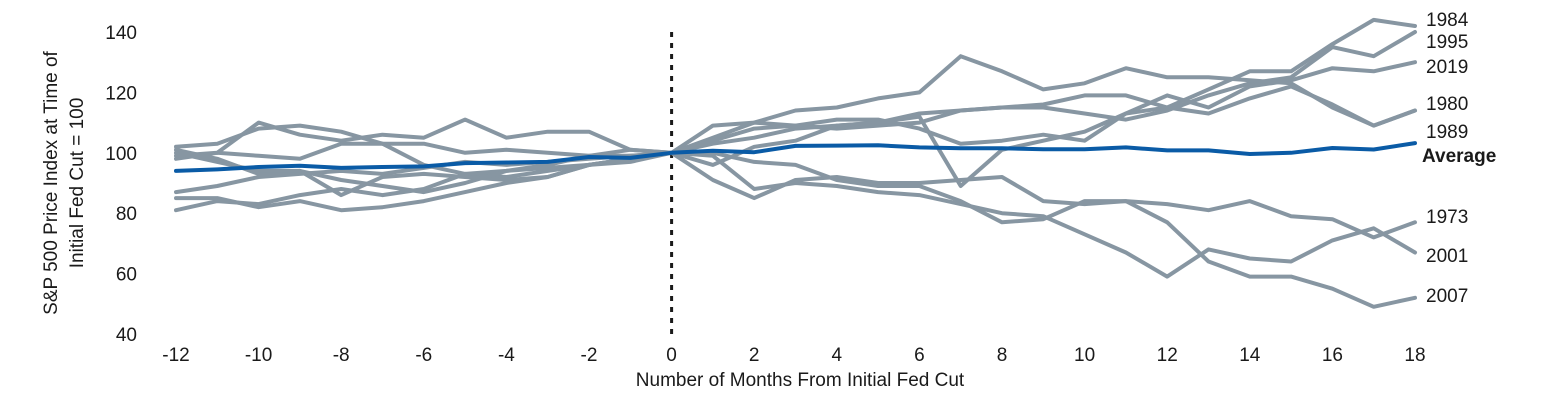 Image resolution: width=1548 pixels, height=400 pixels. Describe the element at coordinates (1447, 20) in the screenshot. I see `series-label-1984: 1984` at that location.